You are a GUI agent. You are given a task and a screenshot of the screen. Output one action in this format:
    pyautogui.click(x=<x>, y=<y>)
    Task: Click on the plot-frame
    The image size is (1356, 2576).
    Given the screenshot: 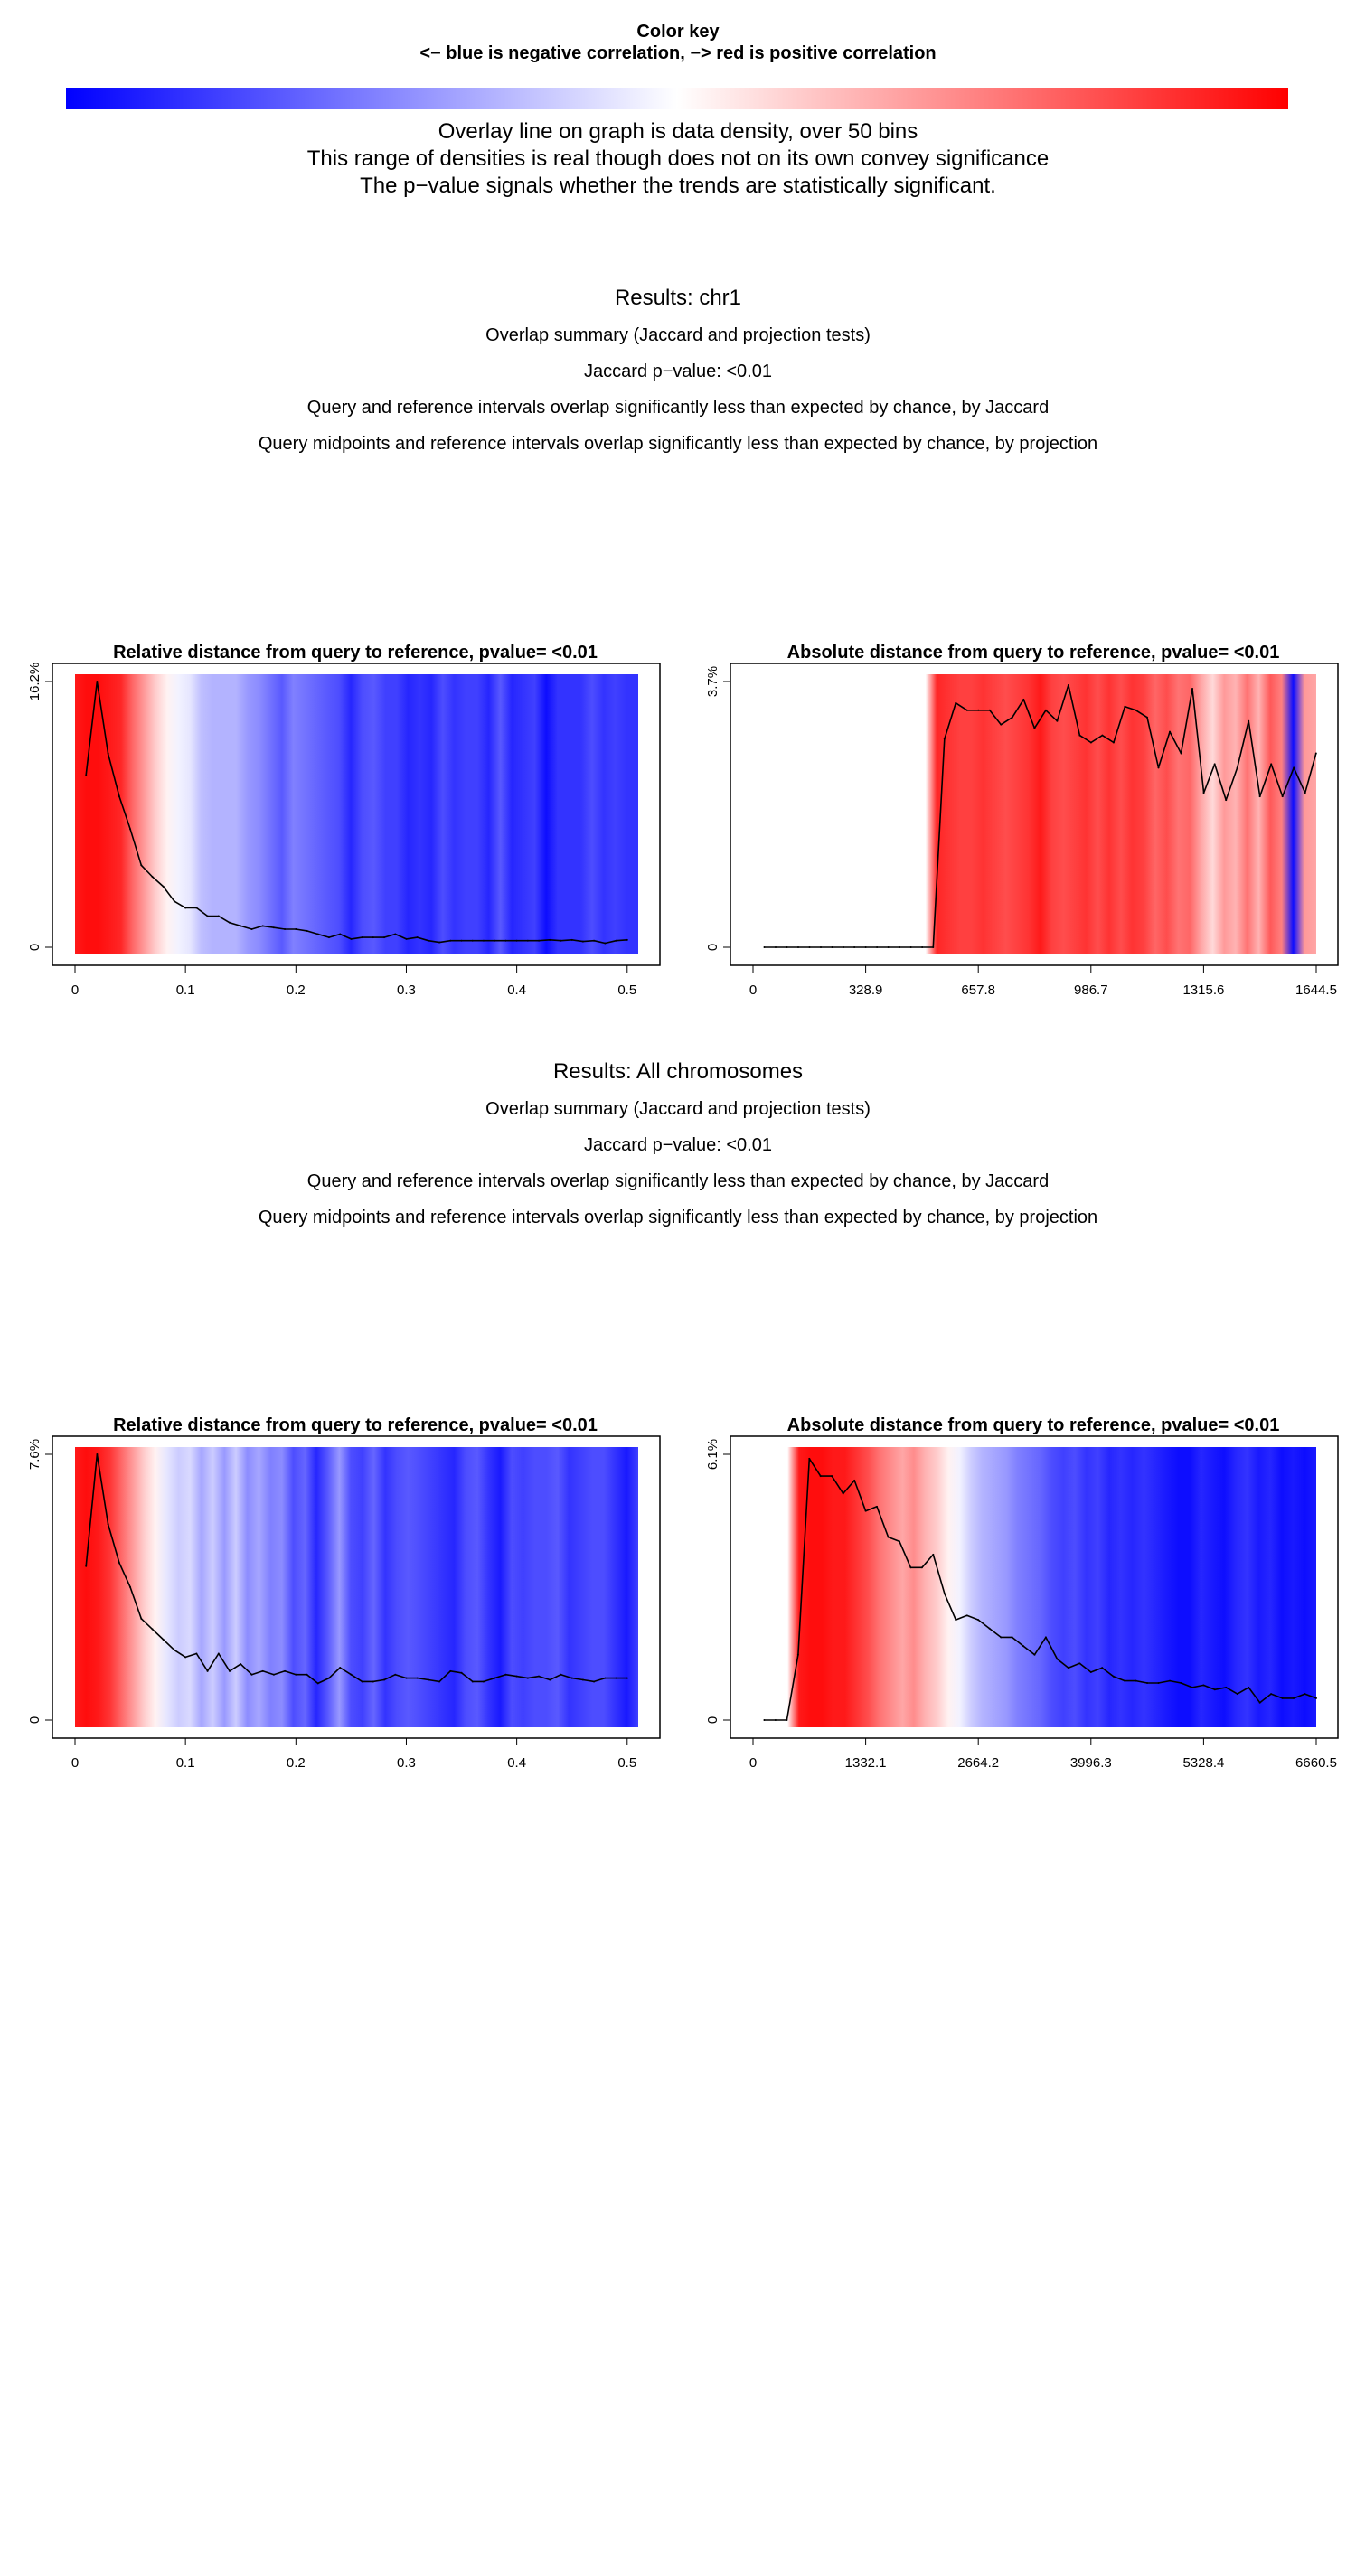 What is the action you would take?
    pyautogui.click(x=356, y=1587)
    